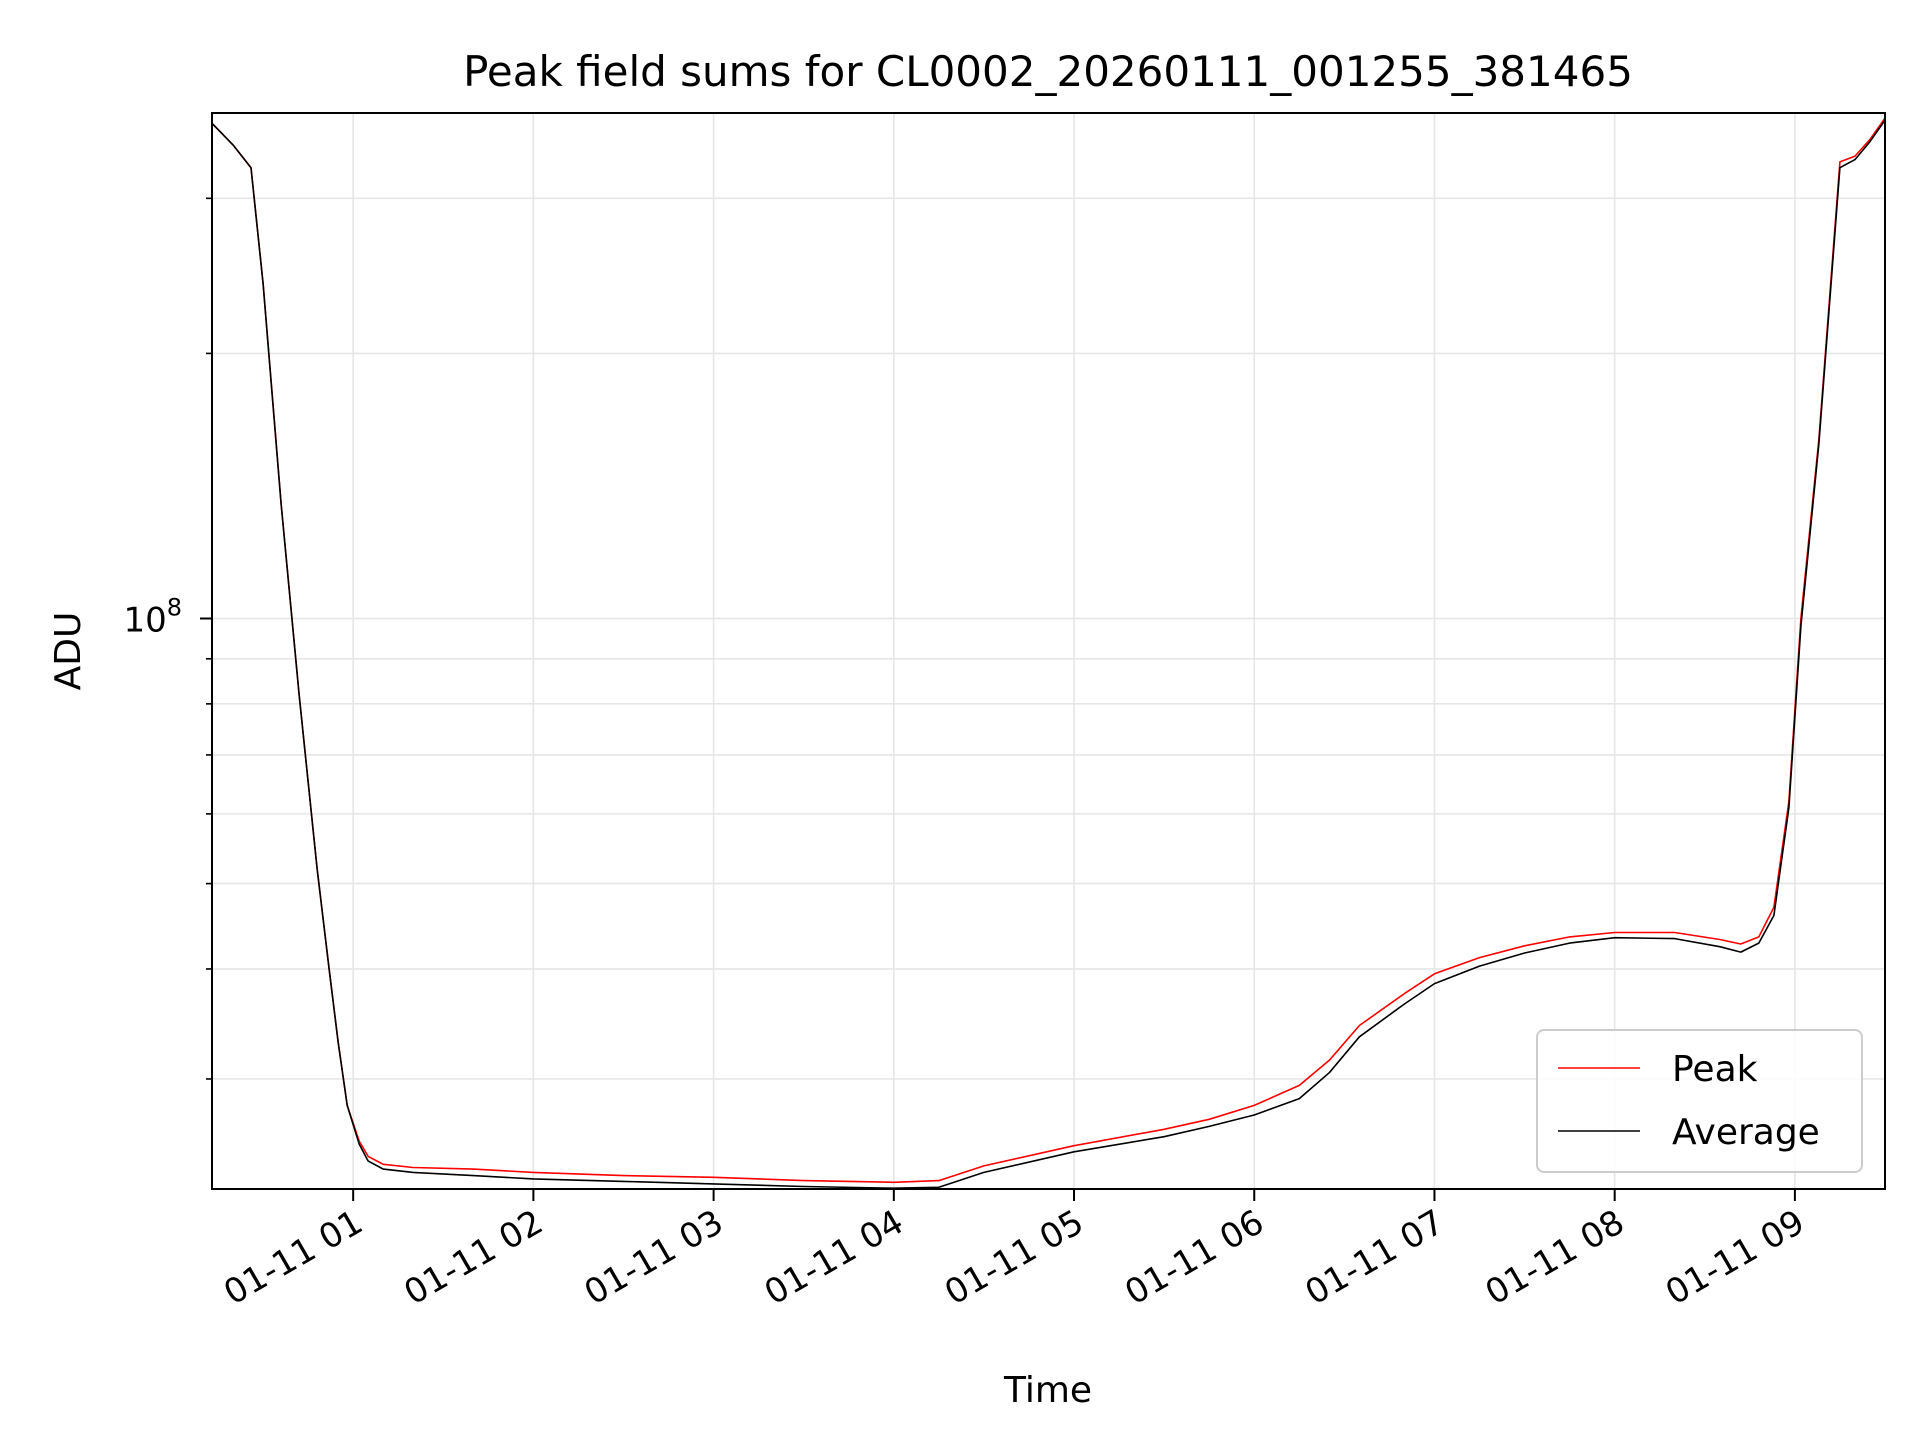 This screenshot has height=1444, width=1920. I want to click on y-tick-label-base: 10, so click(144, 621).